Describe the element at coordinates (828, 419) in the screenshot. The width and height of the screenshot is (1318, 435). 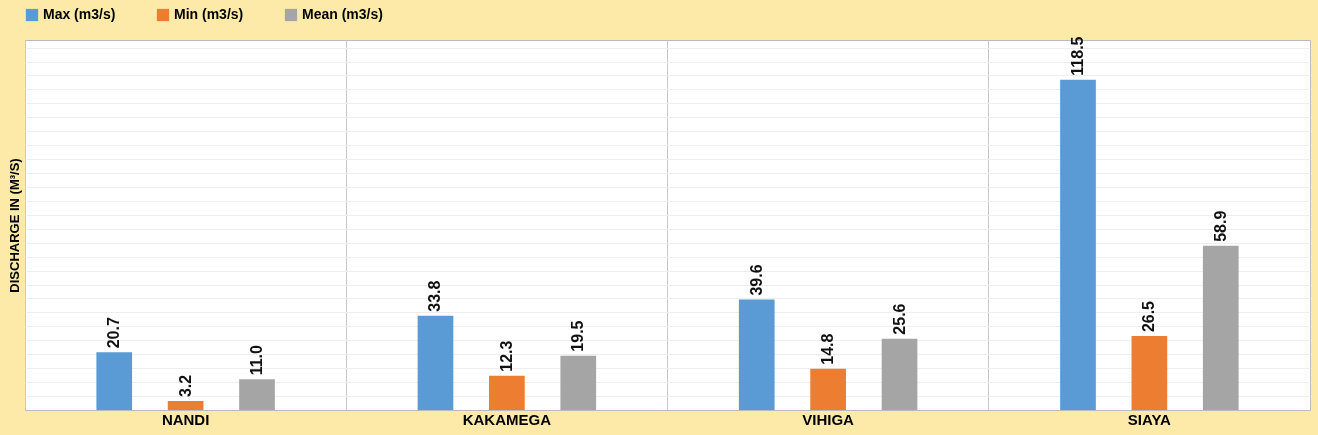
I see `x-tick-label: VIHIGA` at that location.